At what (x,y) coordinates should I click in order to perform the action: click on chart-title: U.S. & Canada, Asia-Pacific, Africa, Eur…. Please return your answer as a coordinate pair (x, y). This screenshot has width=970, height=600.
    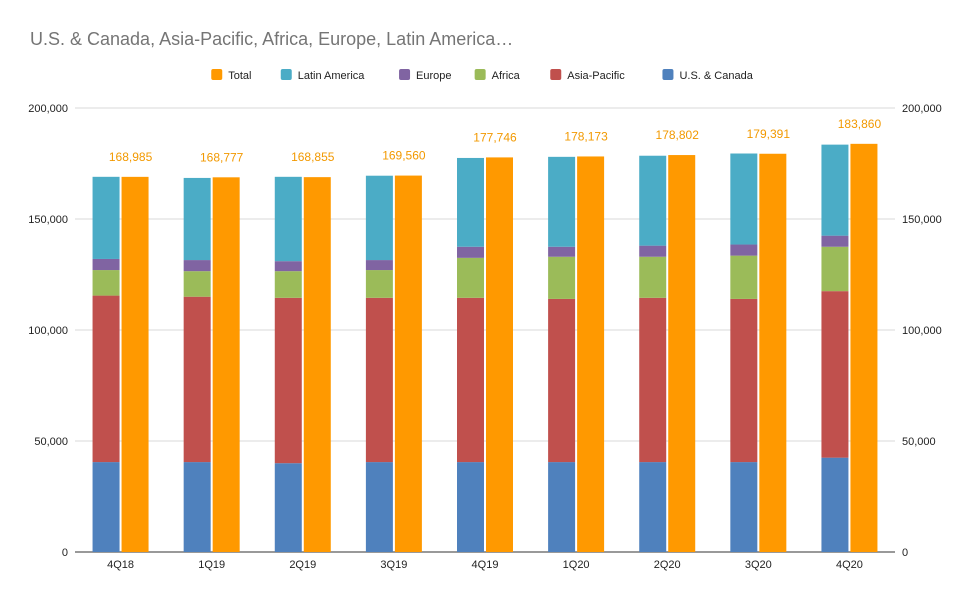
    Looking at the image, I should click on (272, 39).